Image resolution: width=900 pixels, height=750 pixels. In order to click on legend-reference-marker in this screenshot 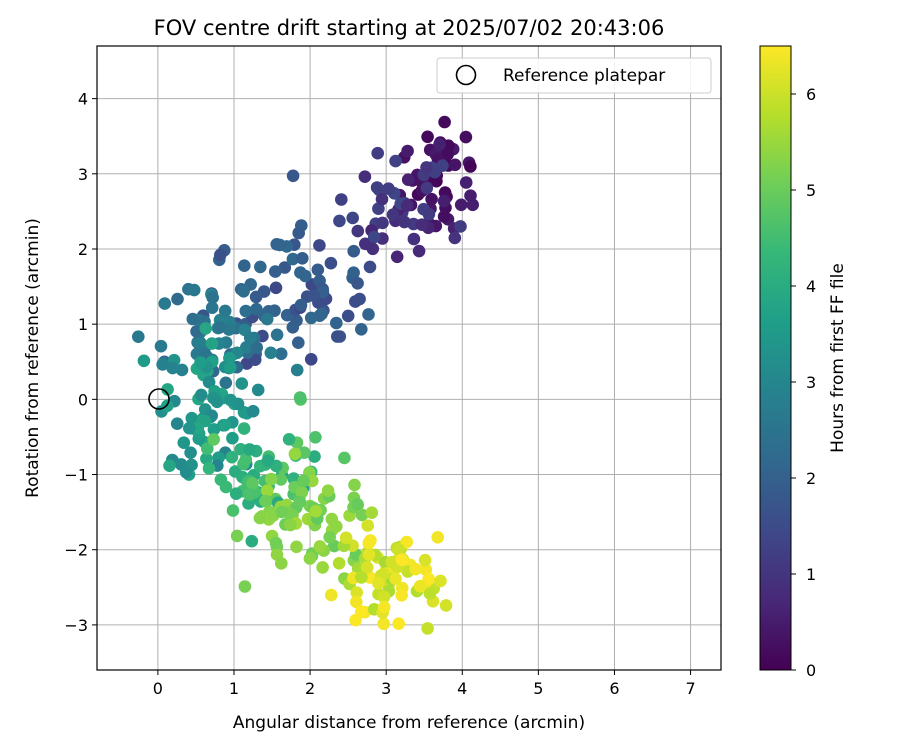, I will do `click(466, 75)`.